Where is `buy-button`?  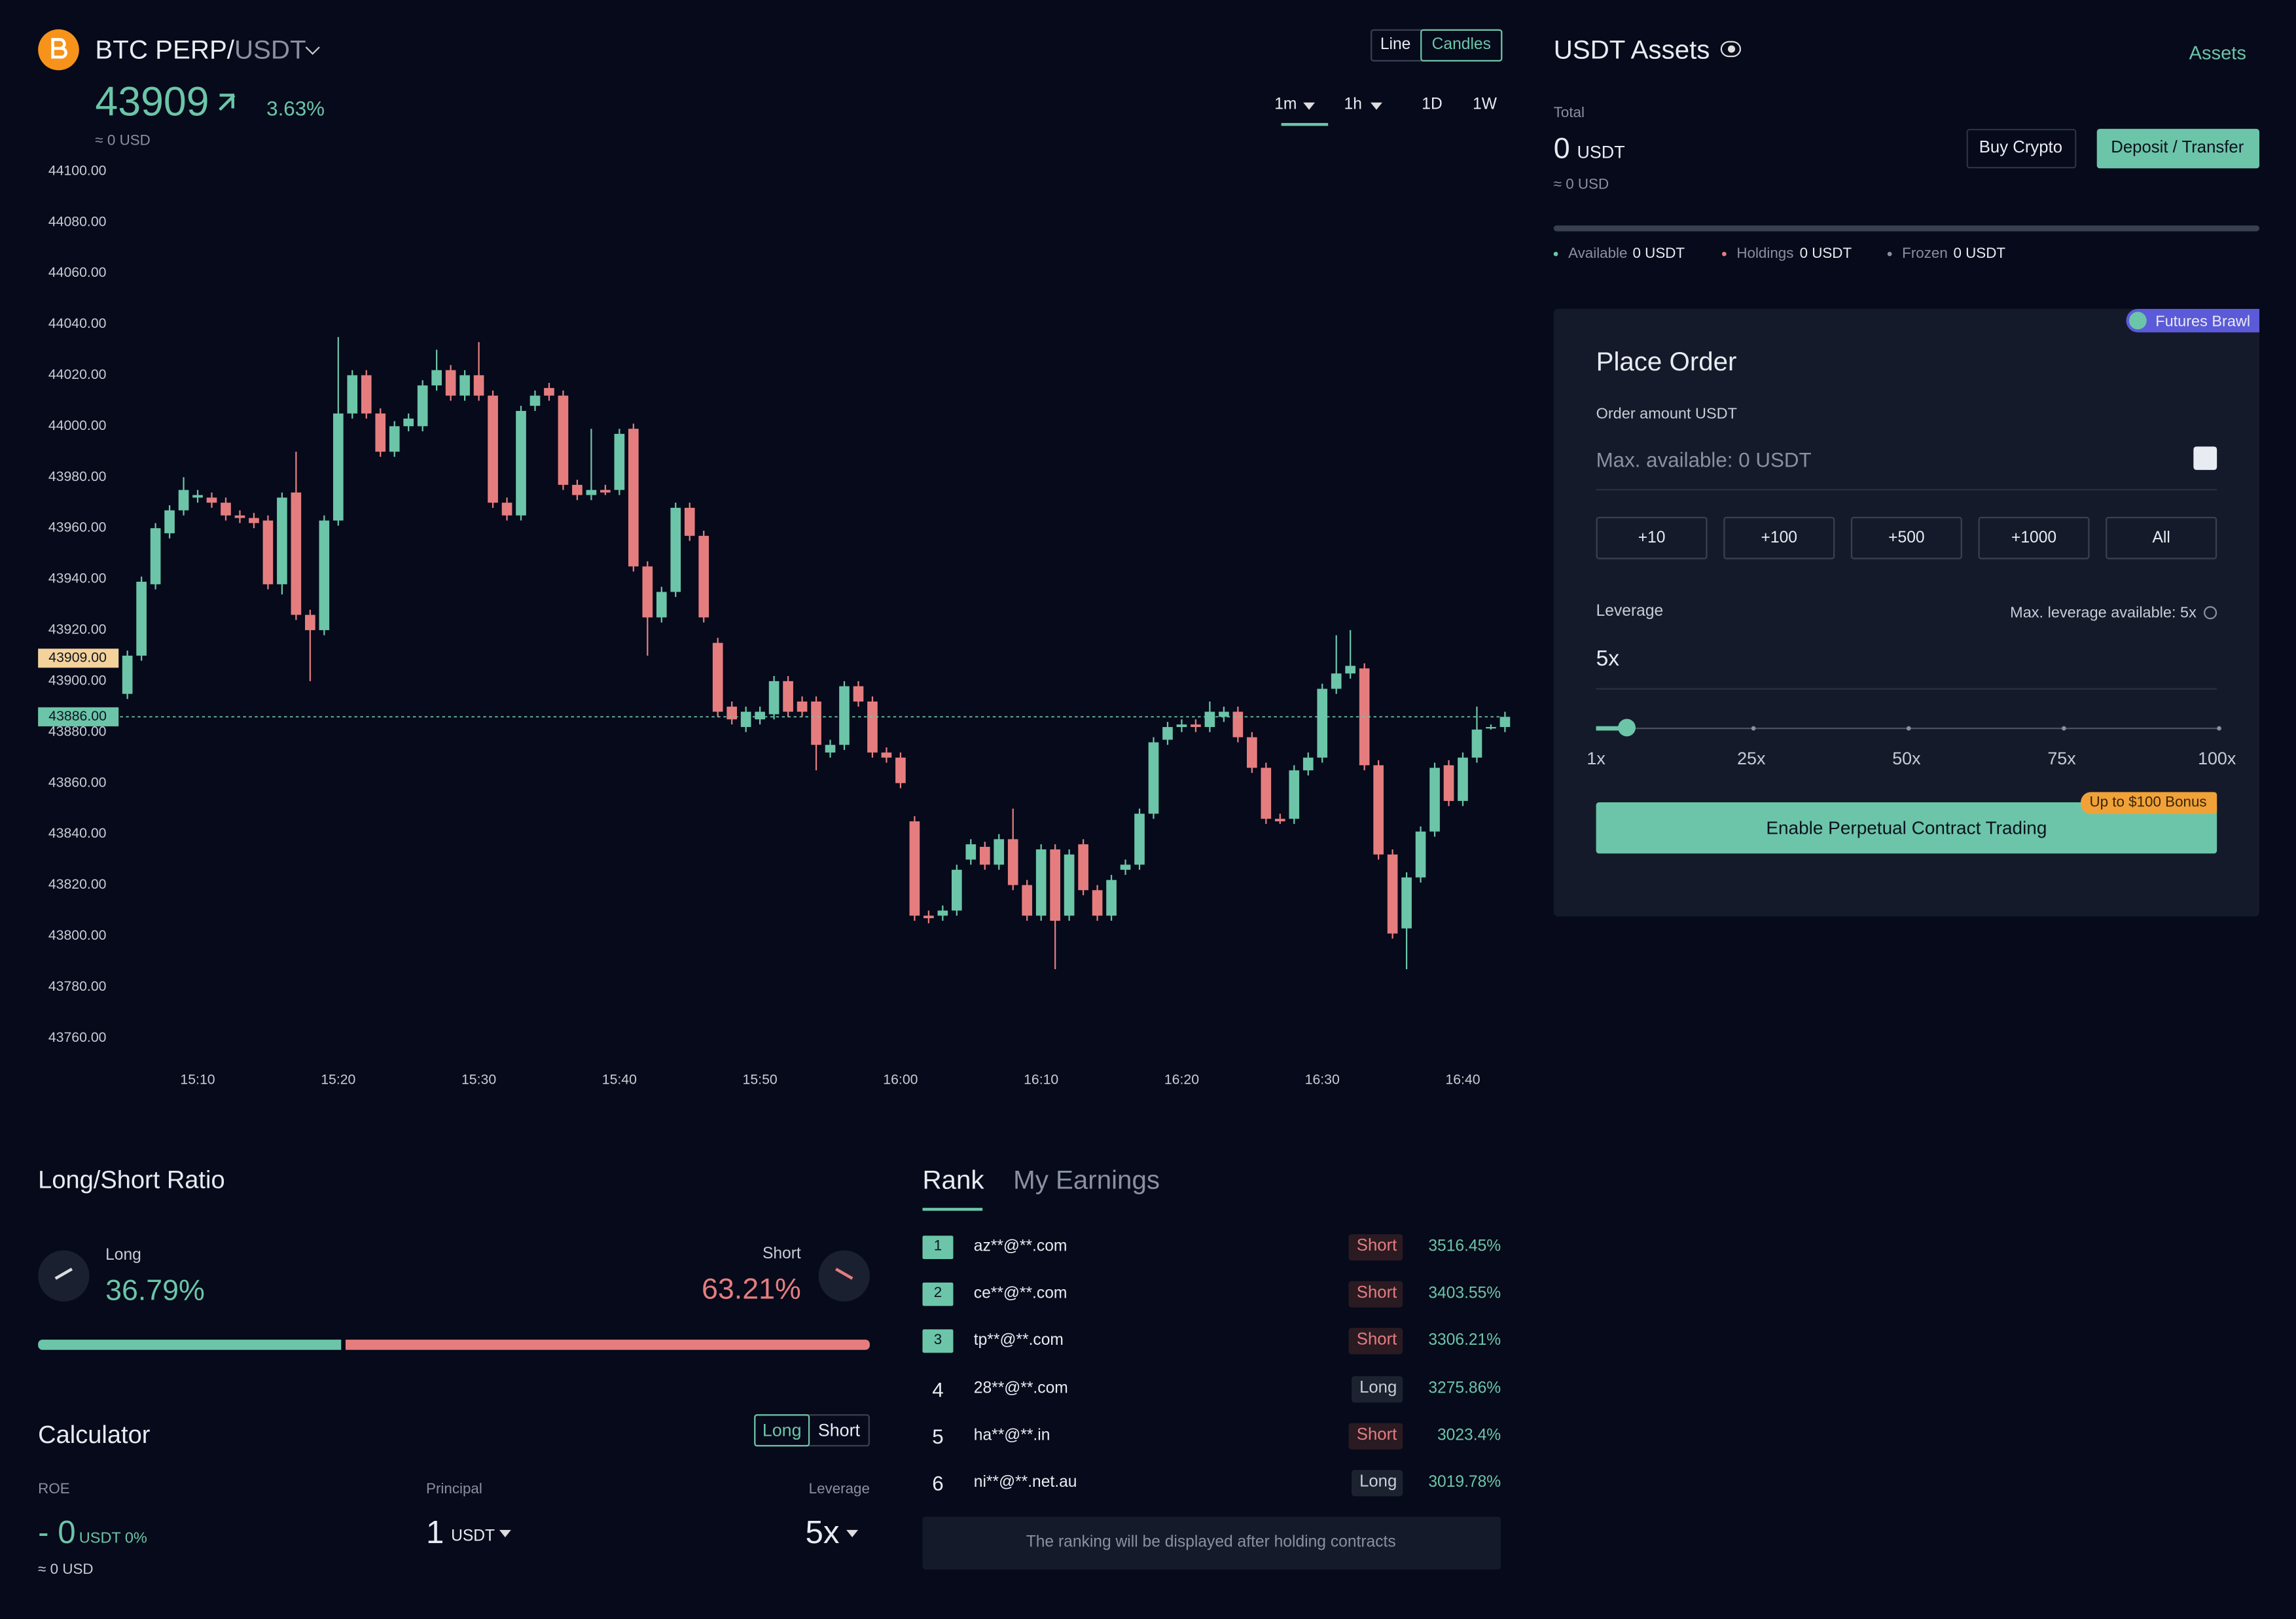
buy-button is located at coordinates (2021, 148).